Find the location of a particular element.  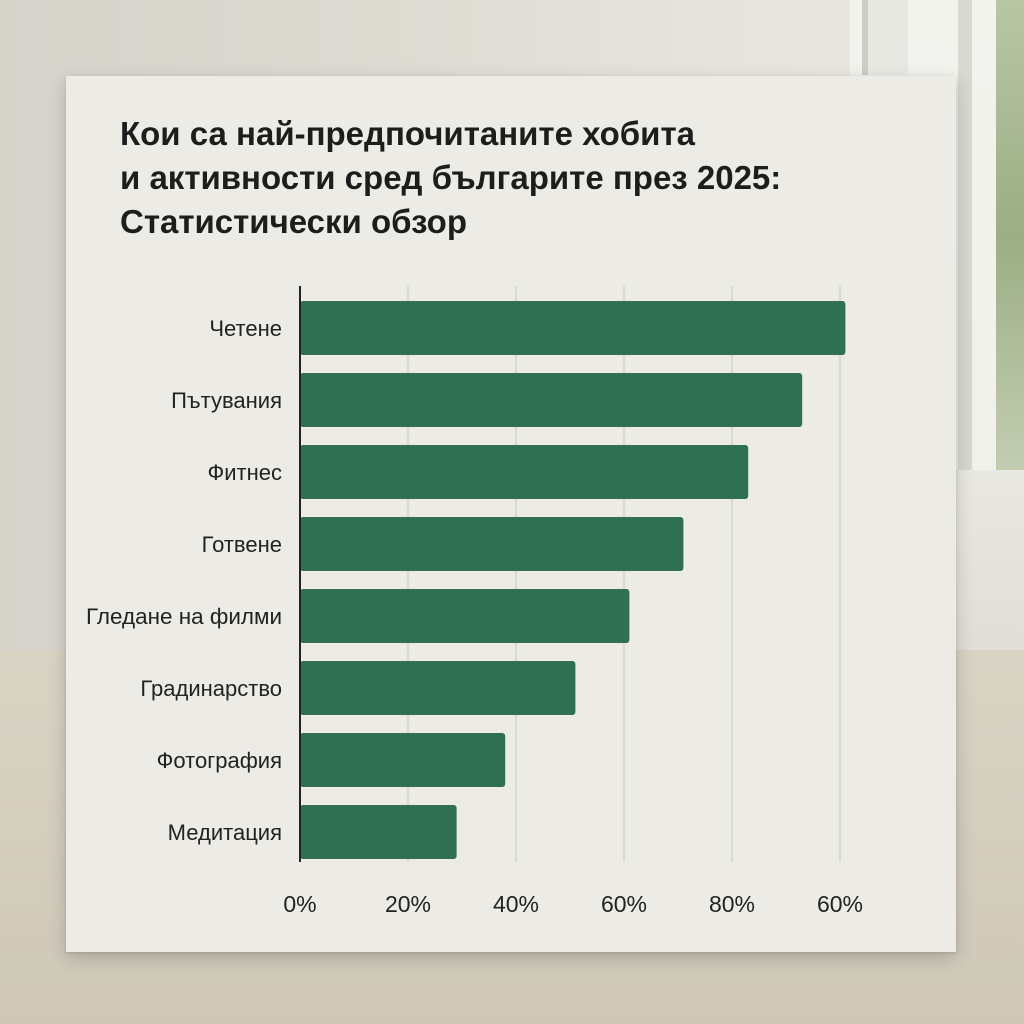

background-window-frame is located at coordinates (885, 37).